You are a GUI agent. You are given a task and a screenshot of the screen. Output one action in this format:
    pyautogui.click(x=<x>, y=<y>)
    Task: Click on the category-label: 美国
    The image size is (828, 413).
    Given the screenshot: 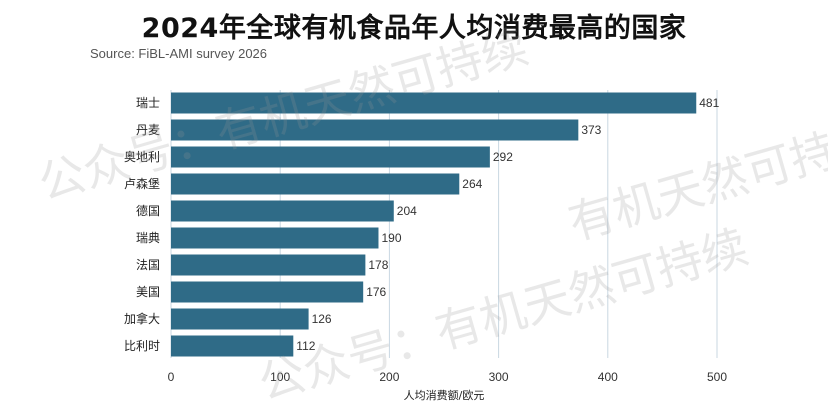 What is the action you would take?
    pyautogui.click(x=148, y=292)
    